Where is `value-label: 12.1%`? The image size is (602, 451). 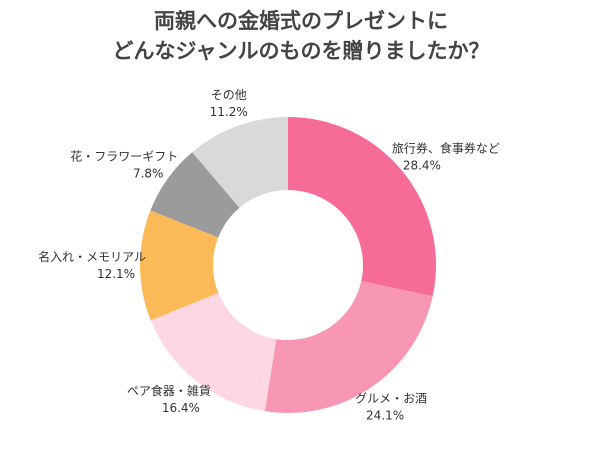 value-label: 12.1% is located at coordinates (116, 274).